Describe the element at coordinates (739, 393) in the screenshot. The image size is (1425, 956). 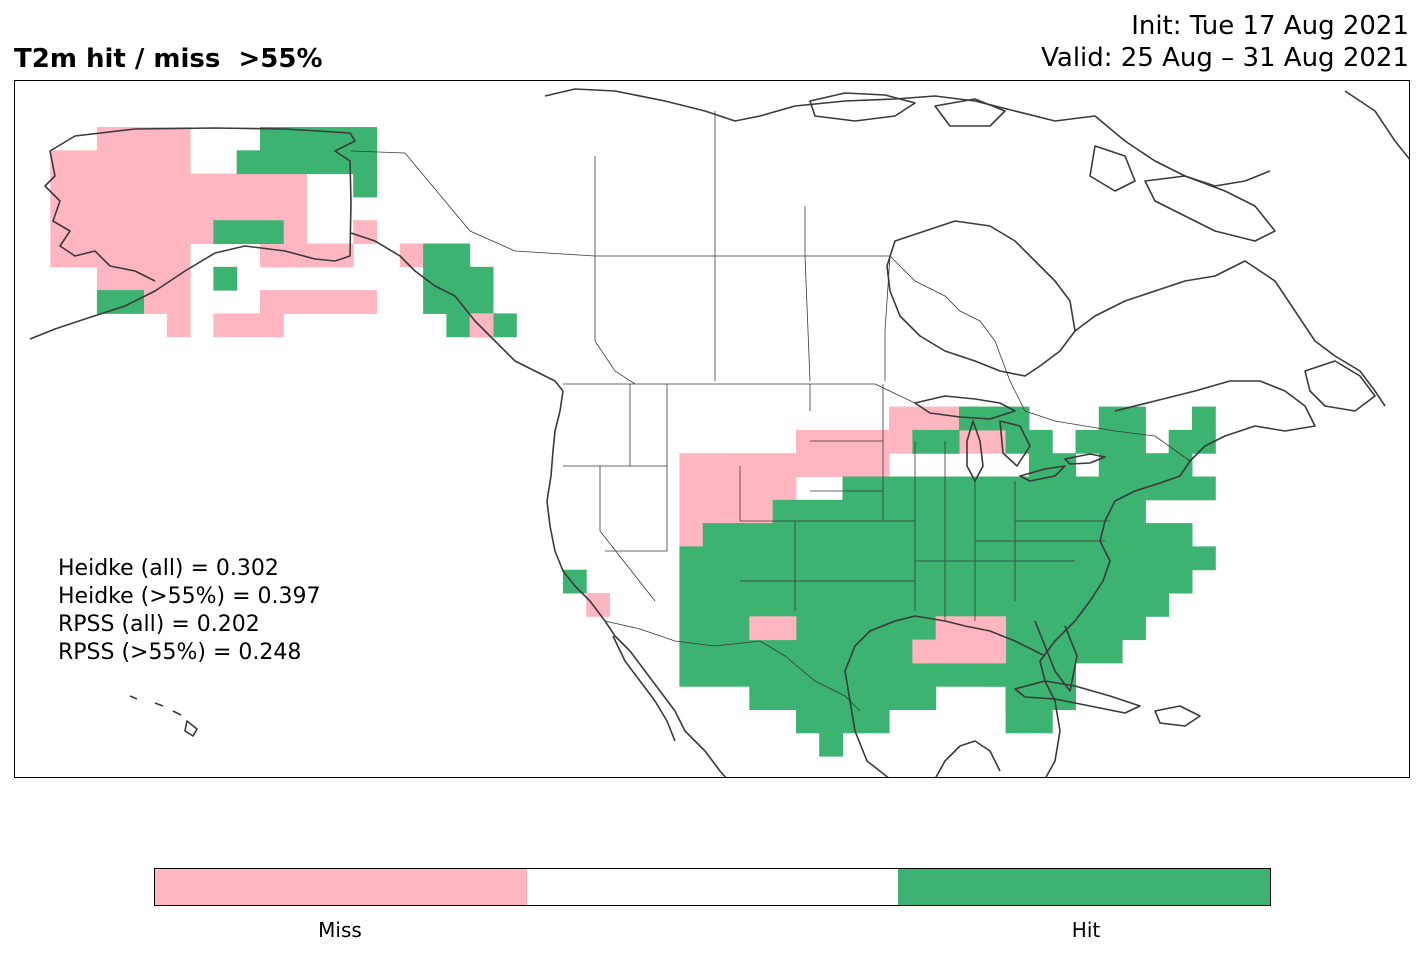
I see `us-canada-49th` at that location.